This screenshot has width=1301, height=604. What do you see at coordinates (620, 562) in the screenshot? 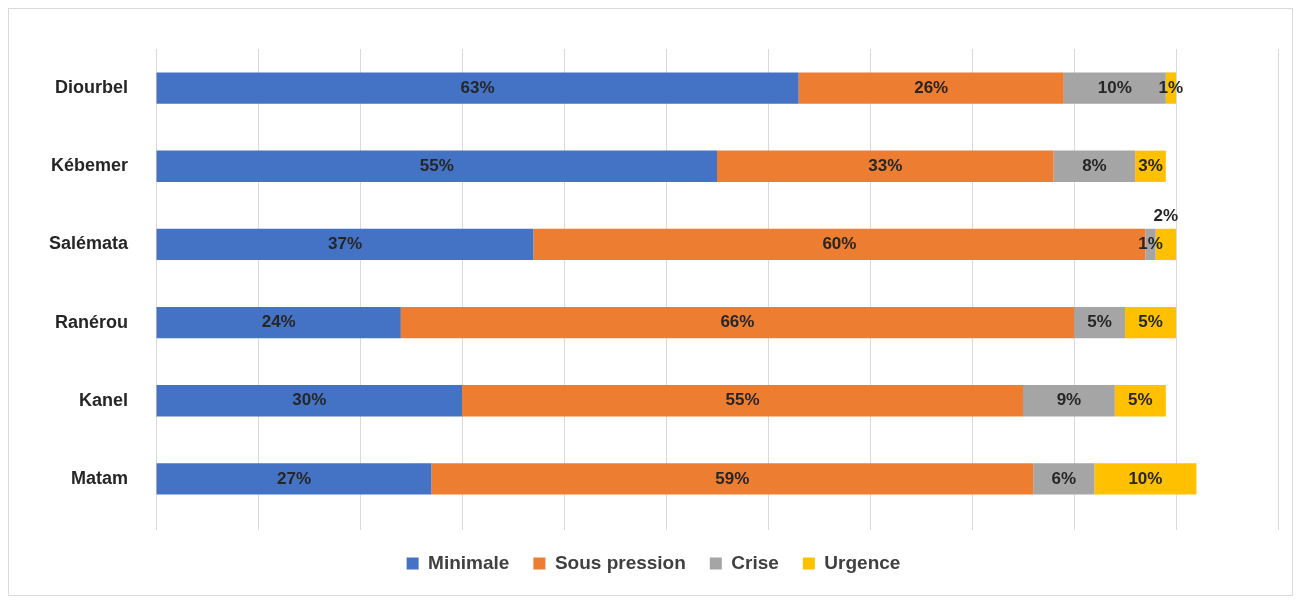
I see `legend-label: Sous pression` at bounding box center [620, 562].